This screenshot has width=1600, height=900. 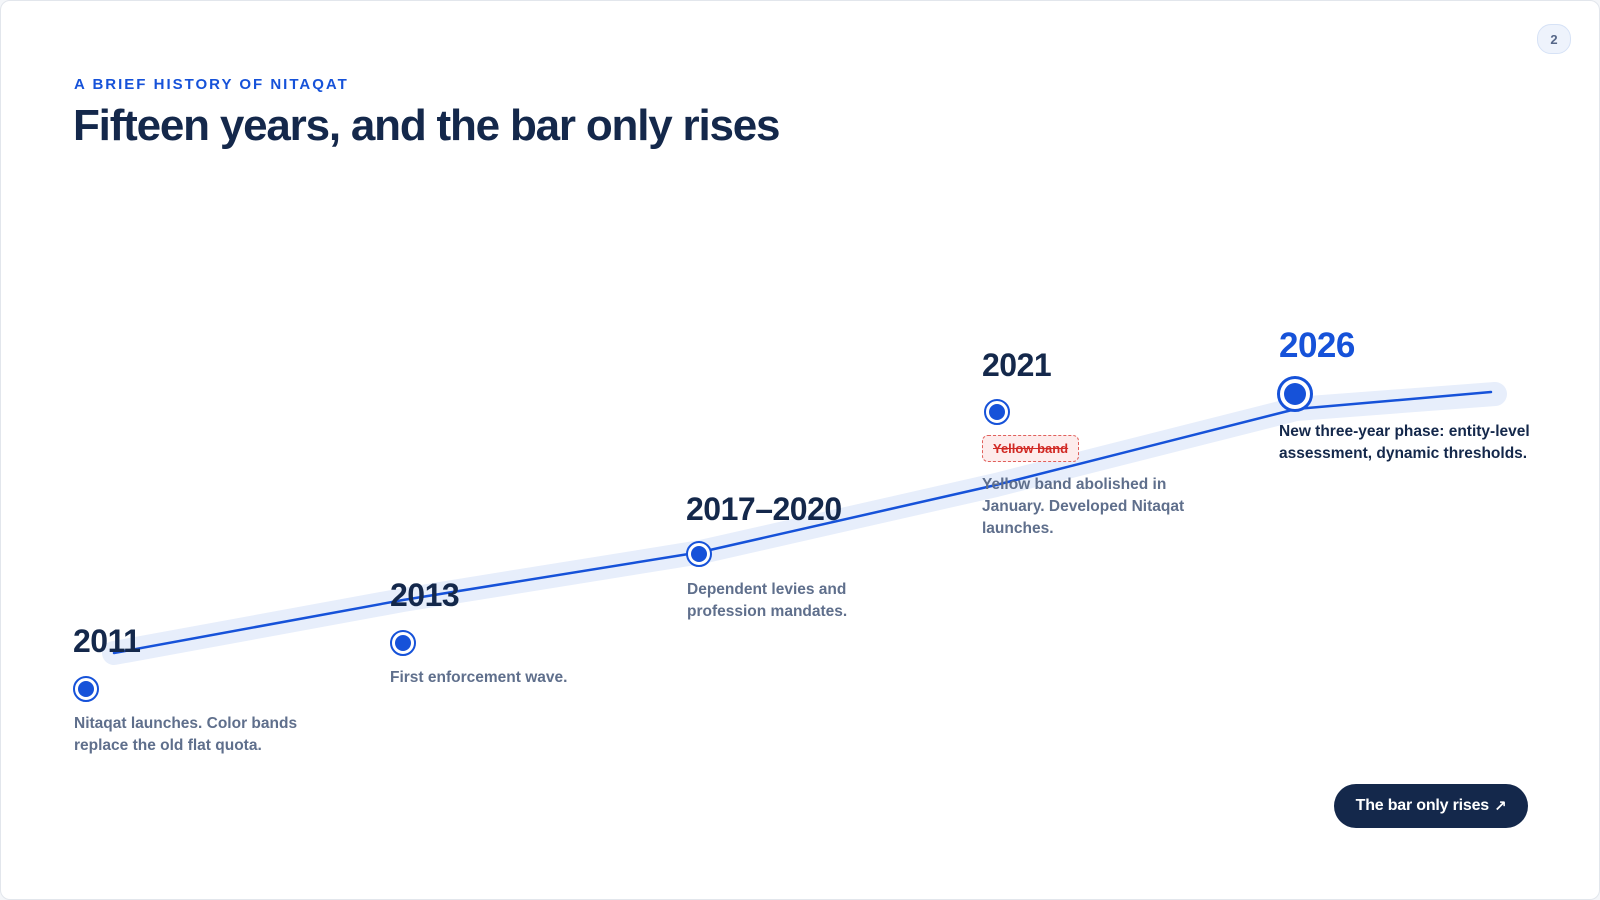 I want to click on yellow-band-strike-tag: Yellow band, so click(x=1031, y=448).